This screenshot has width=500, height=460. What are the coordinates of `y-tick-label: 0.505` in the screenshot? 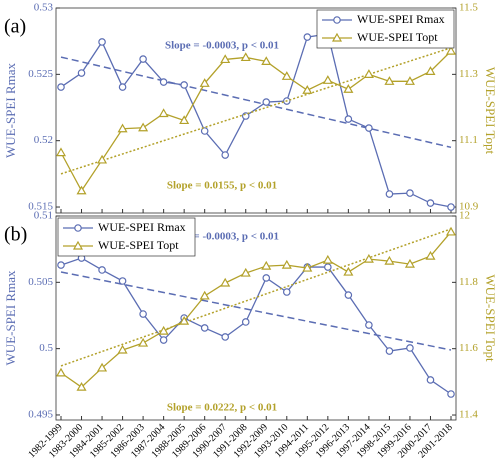 It's located at (40, 282).